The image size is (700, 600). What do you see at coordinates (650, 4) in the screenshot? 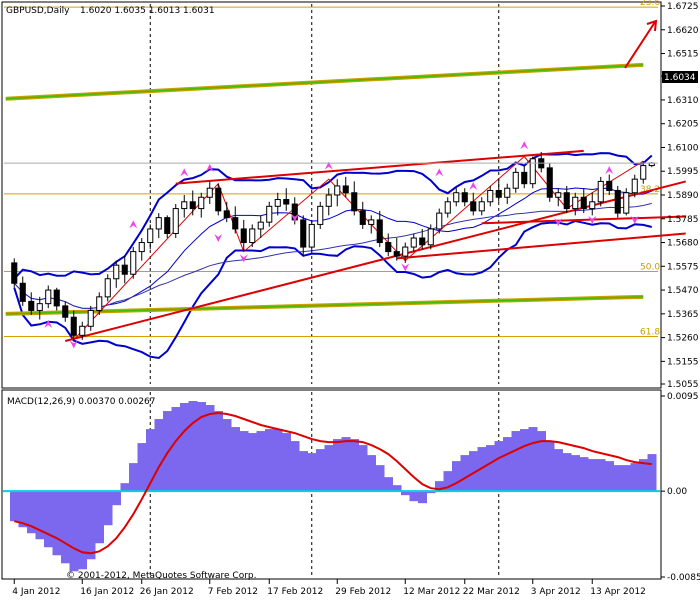
I see `fibo-level-label: 23.6` at bounding box center [650, 4].